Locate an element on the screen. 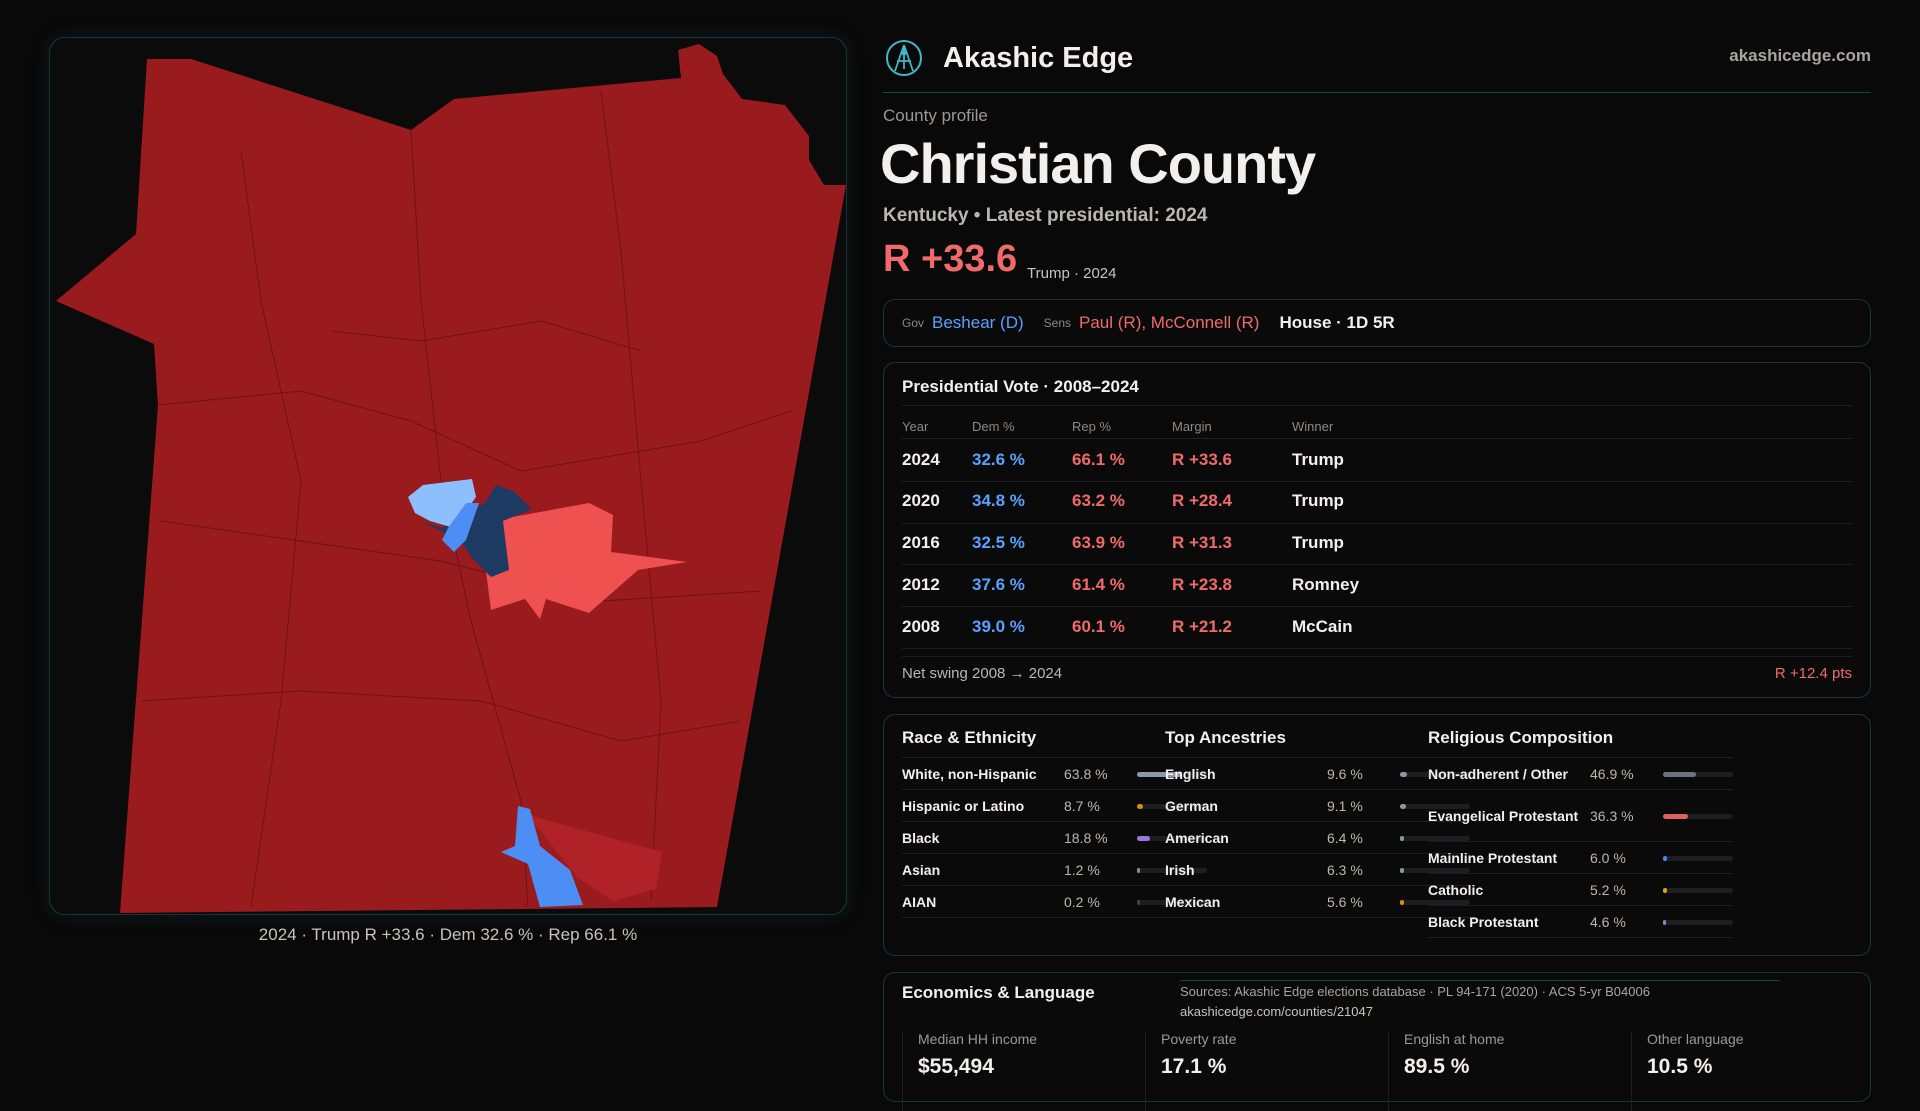 Image resolution: width=1920 pixels, height=1111 pixels. table-header-row: Year Dem % Rep % Margin Winner is located at coordinates (1377, 426).